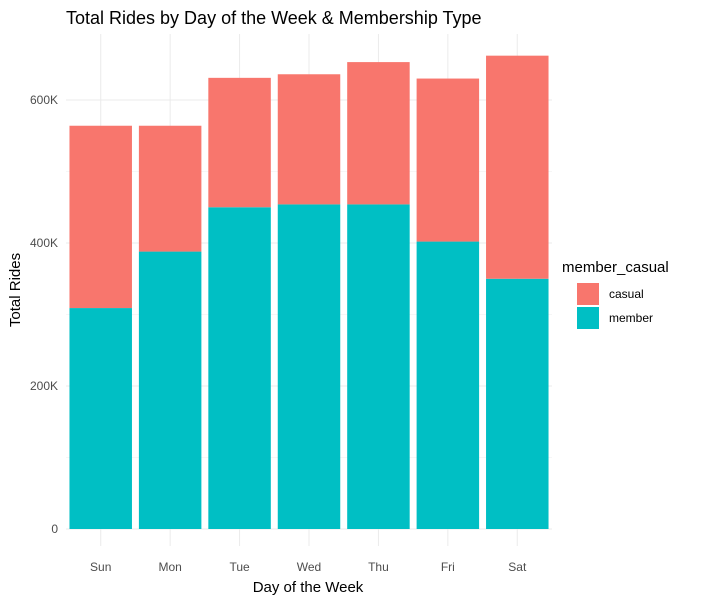 This screenshot has width=704, height=602. What do you see at coordinates (517, 567) in the screenshot?
I see `x-tick-label: Sat` at bounding box center [517, 567].